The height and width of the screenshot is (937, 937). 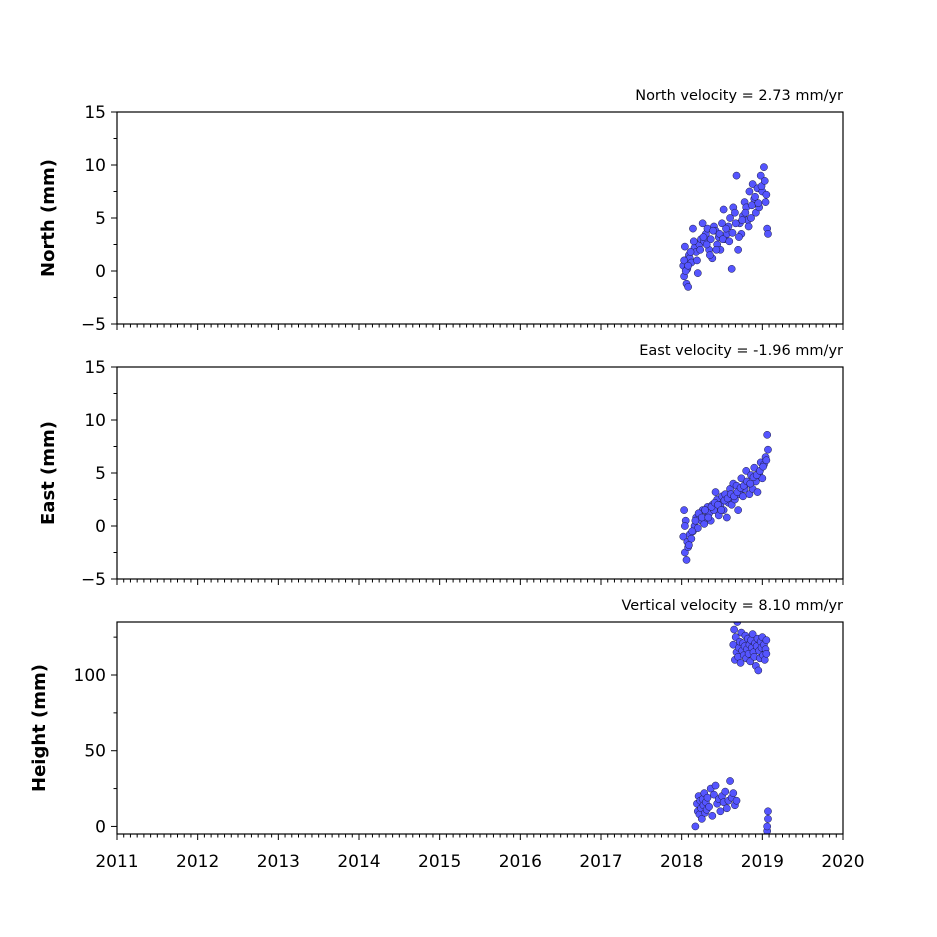 What do you see at coordinates (520, 862) in the screenshot?
I see `x-tick-label: 2016` at bounding box center [520, 862].